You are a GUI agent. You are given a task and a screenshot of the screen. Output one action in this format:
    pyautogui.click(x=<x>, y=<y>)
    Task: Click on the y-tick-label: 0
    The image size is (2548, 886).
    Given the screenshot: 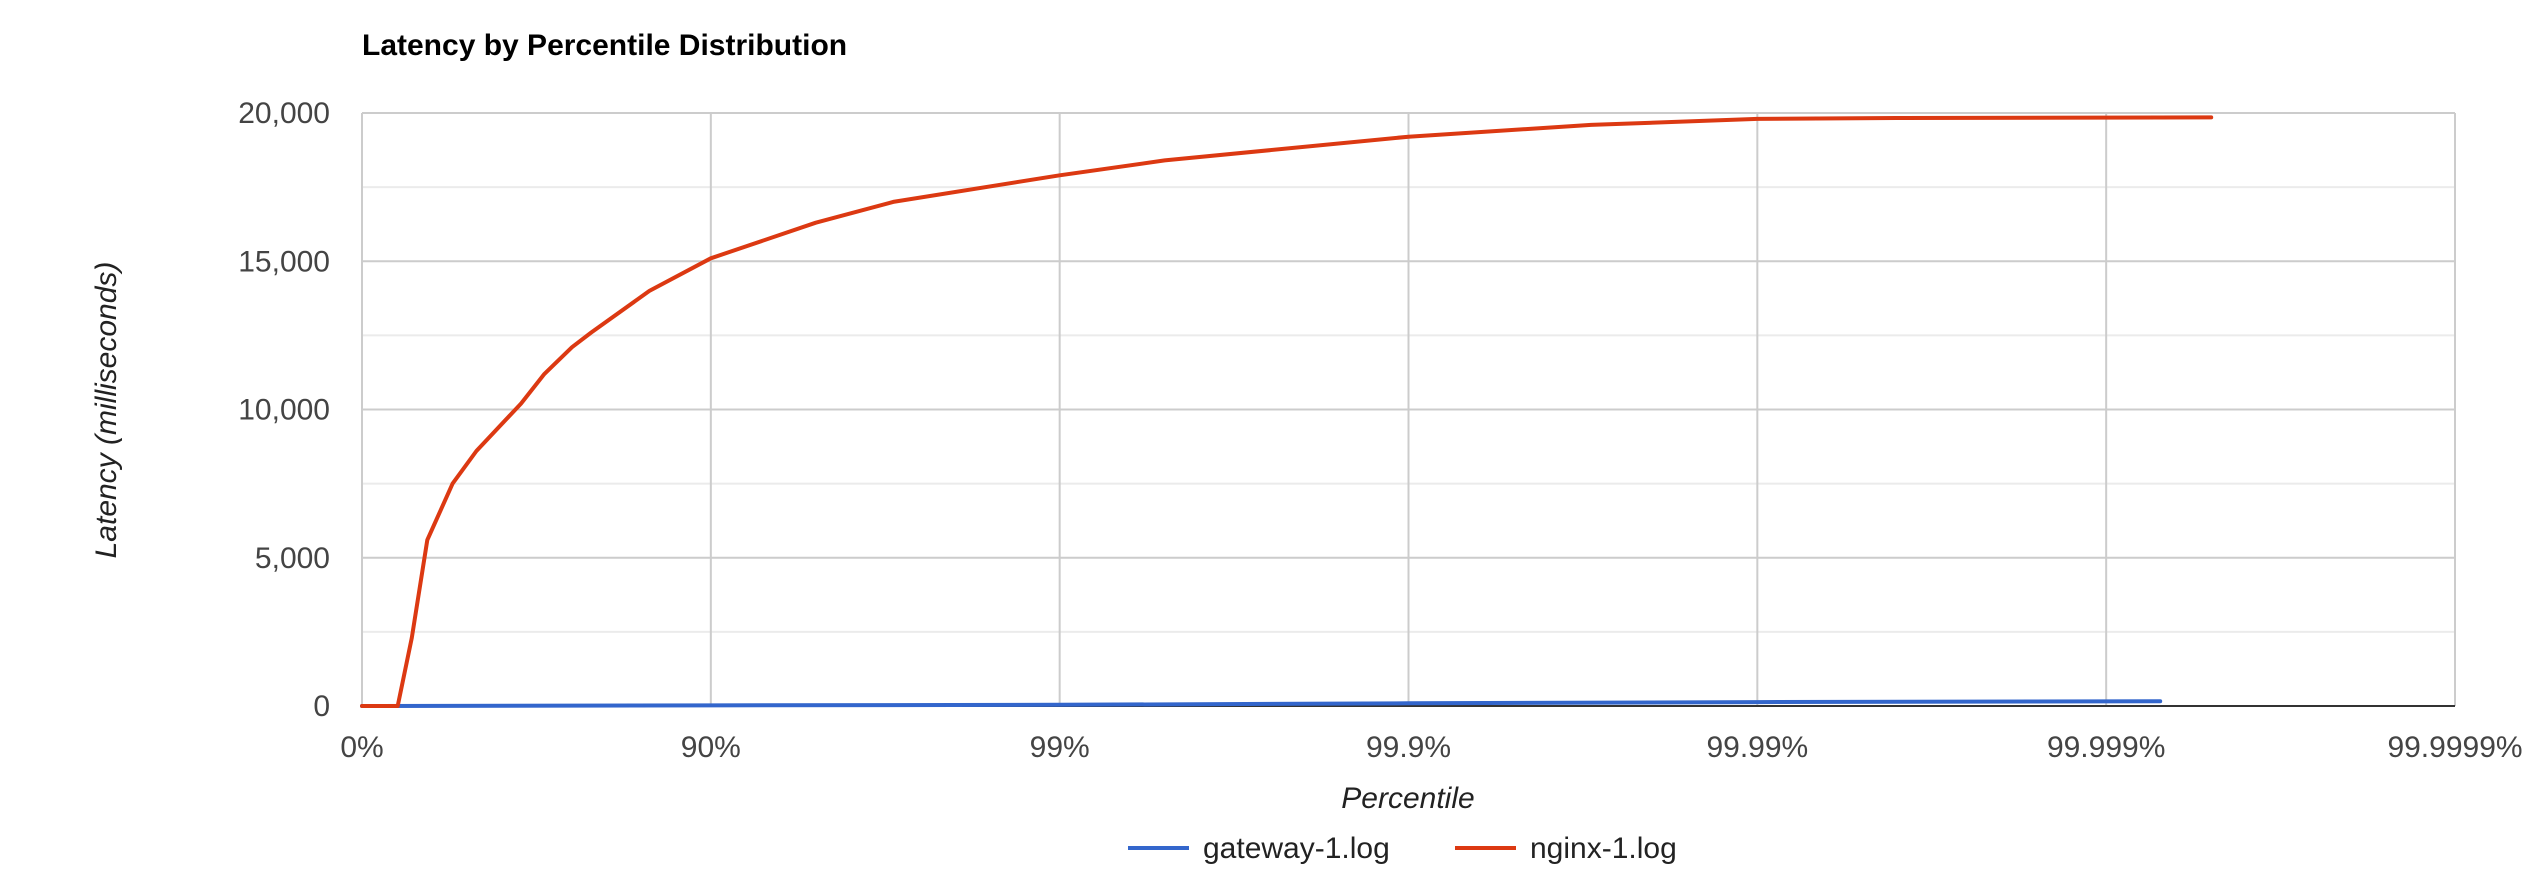 What is the action you would take?
    pyautogui.click(x=321, y=706)
    